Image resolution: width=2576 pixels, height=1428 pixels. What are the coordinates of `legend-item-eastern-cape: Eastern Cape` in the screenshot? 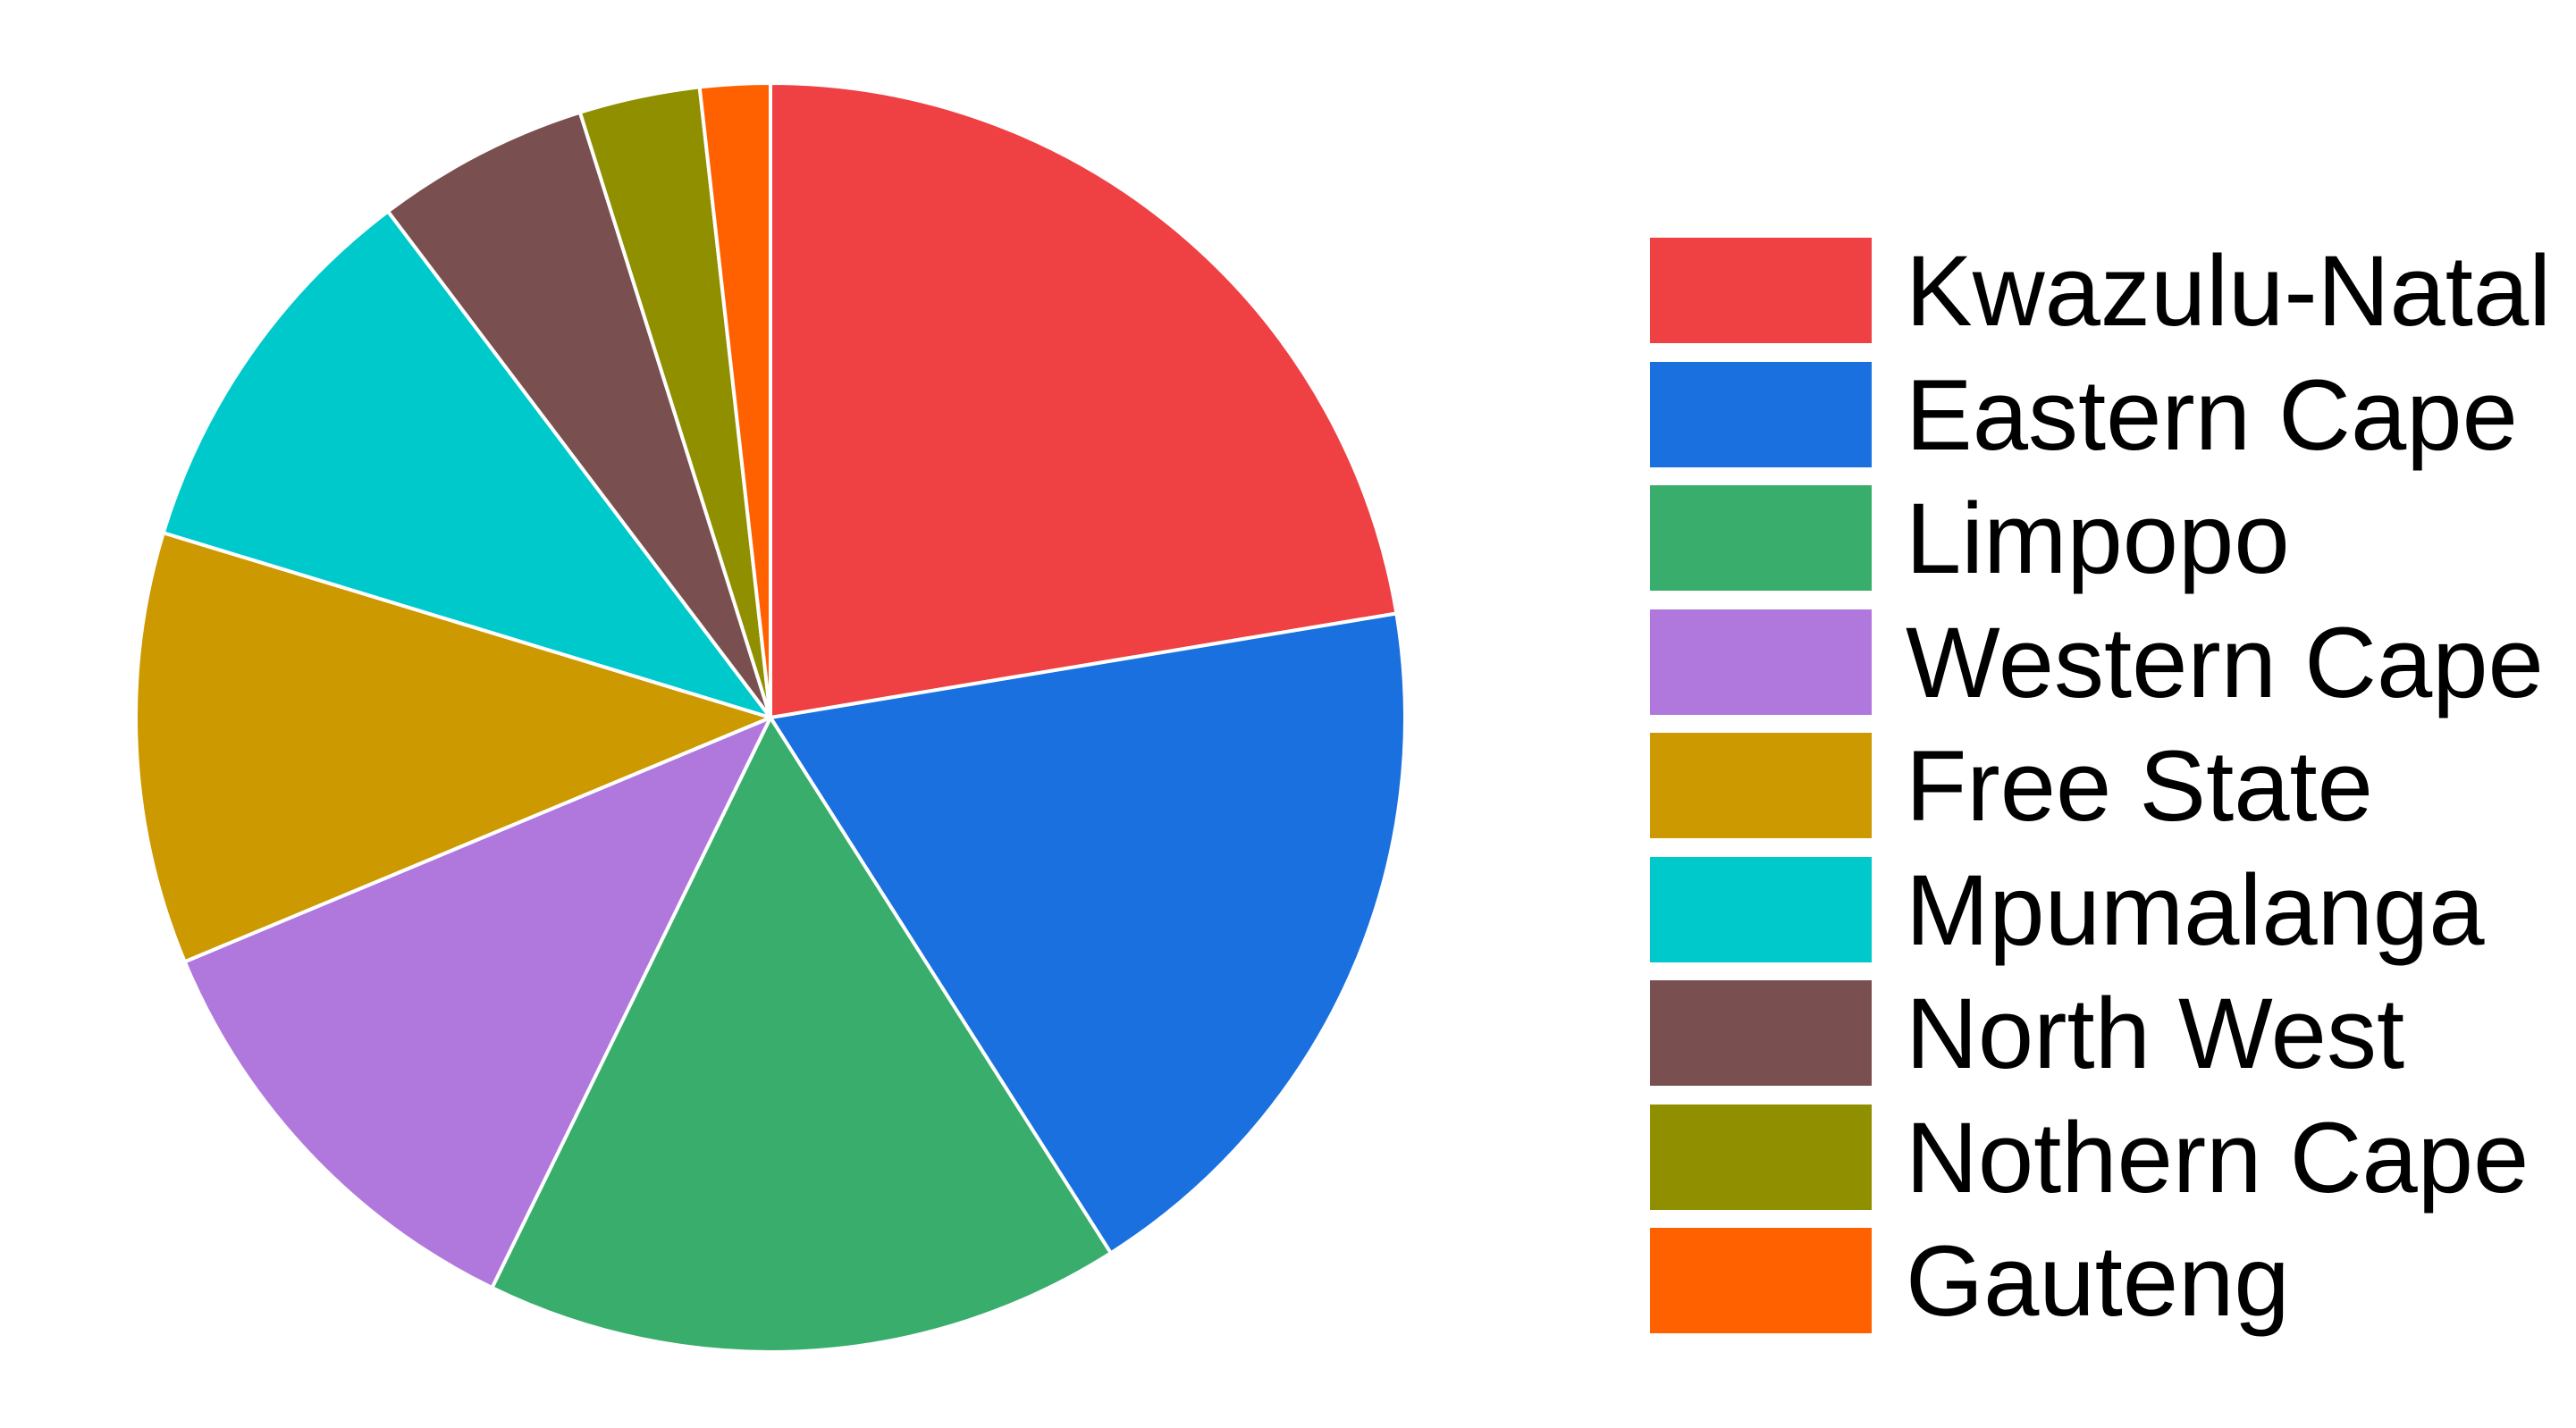 It's located at (2111, 420).